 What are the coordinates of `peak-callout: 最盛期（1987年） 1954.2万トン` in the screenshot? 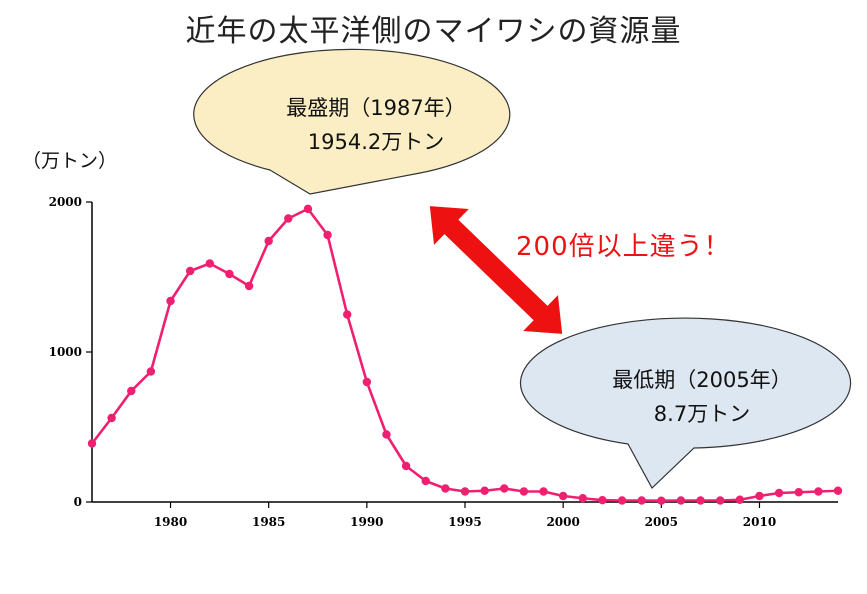 It's located at (352, 121).